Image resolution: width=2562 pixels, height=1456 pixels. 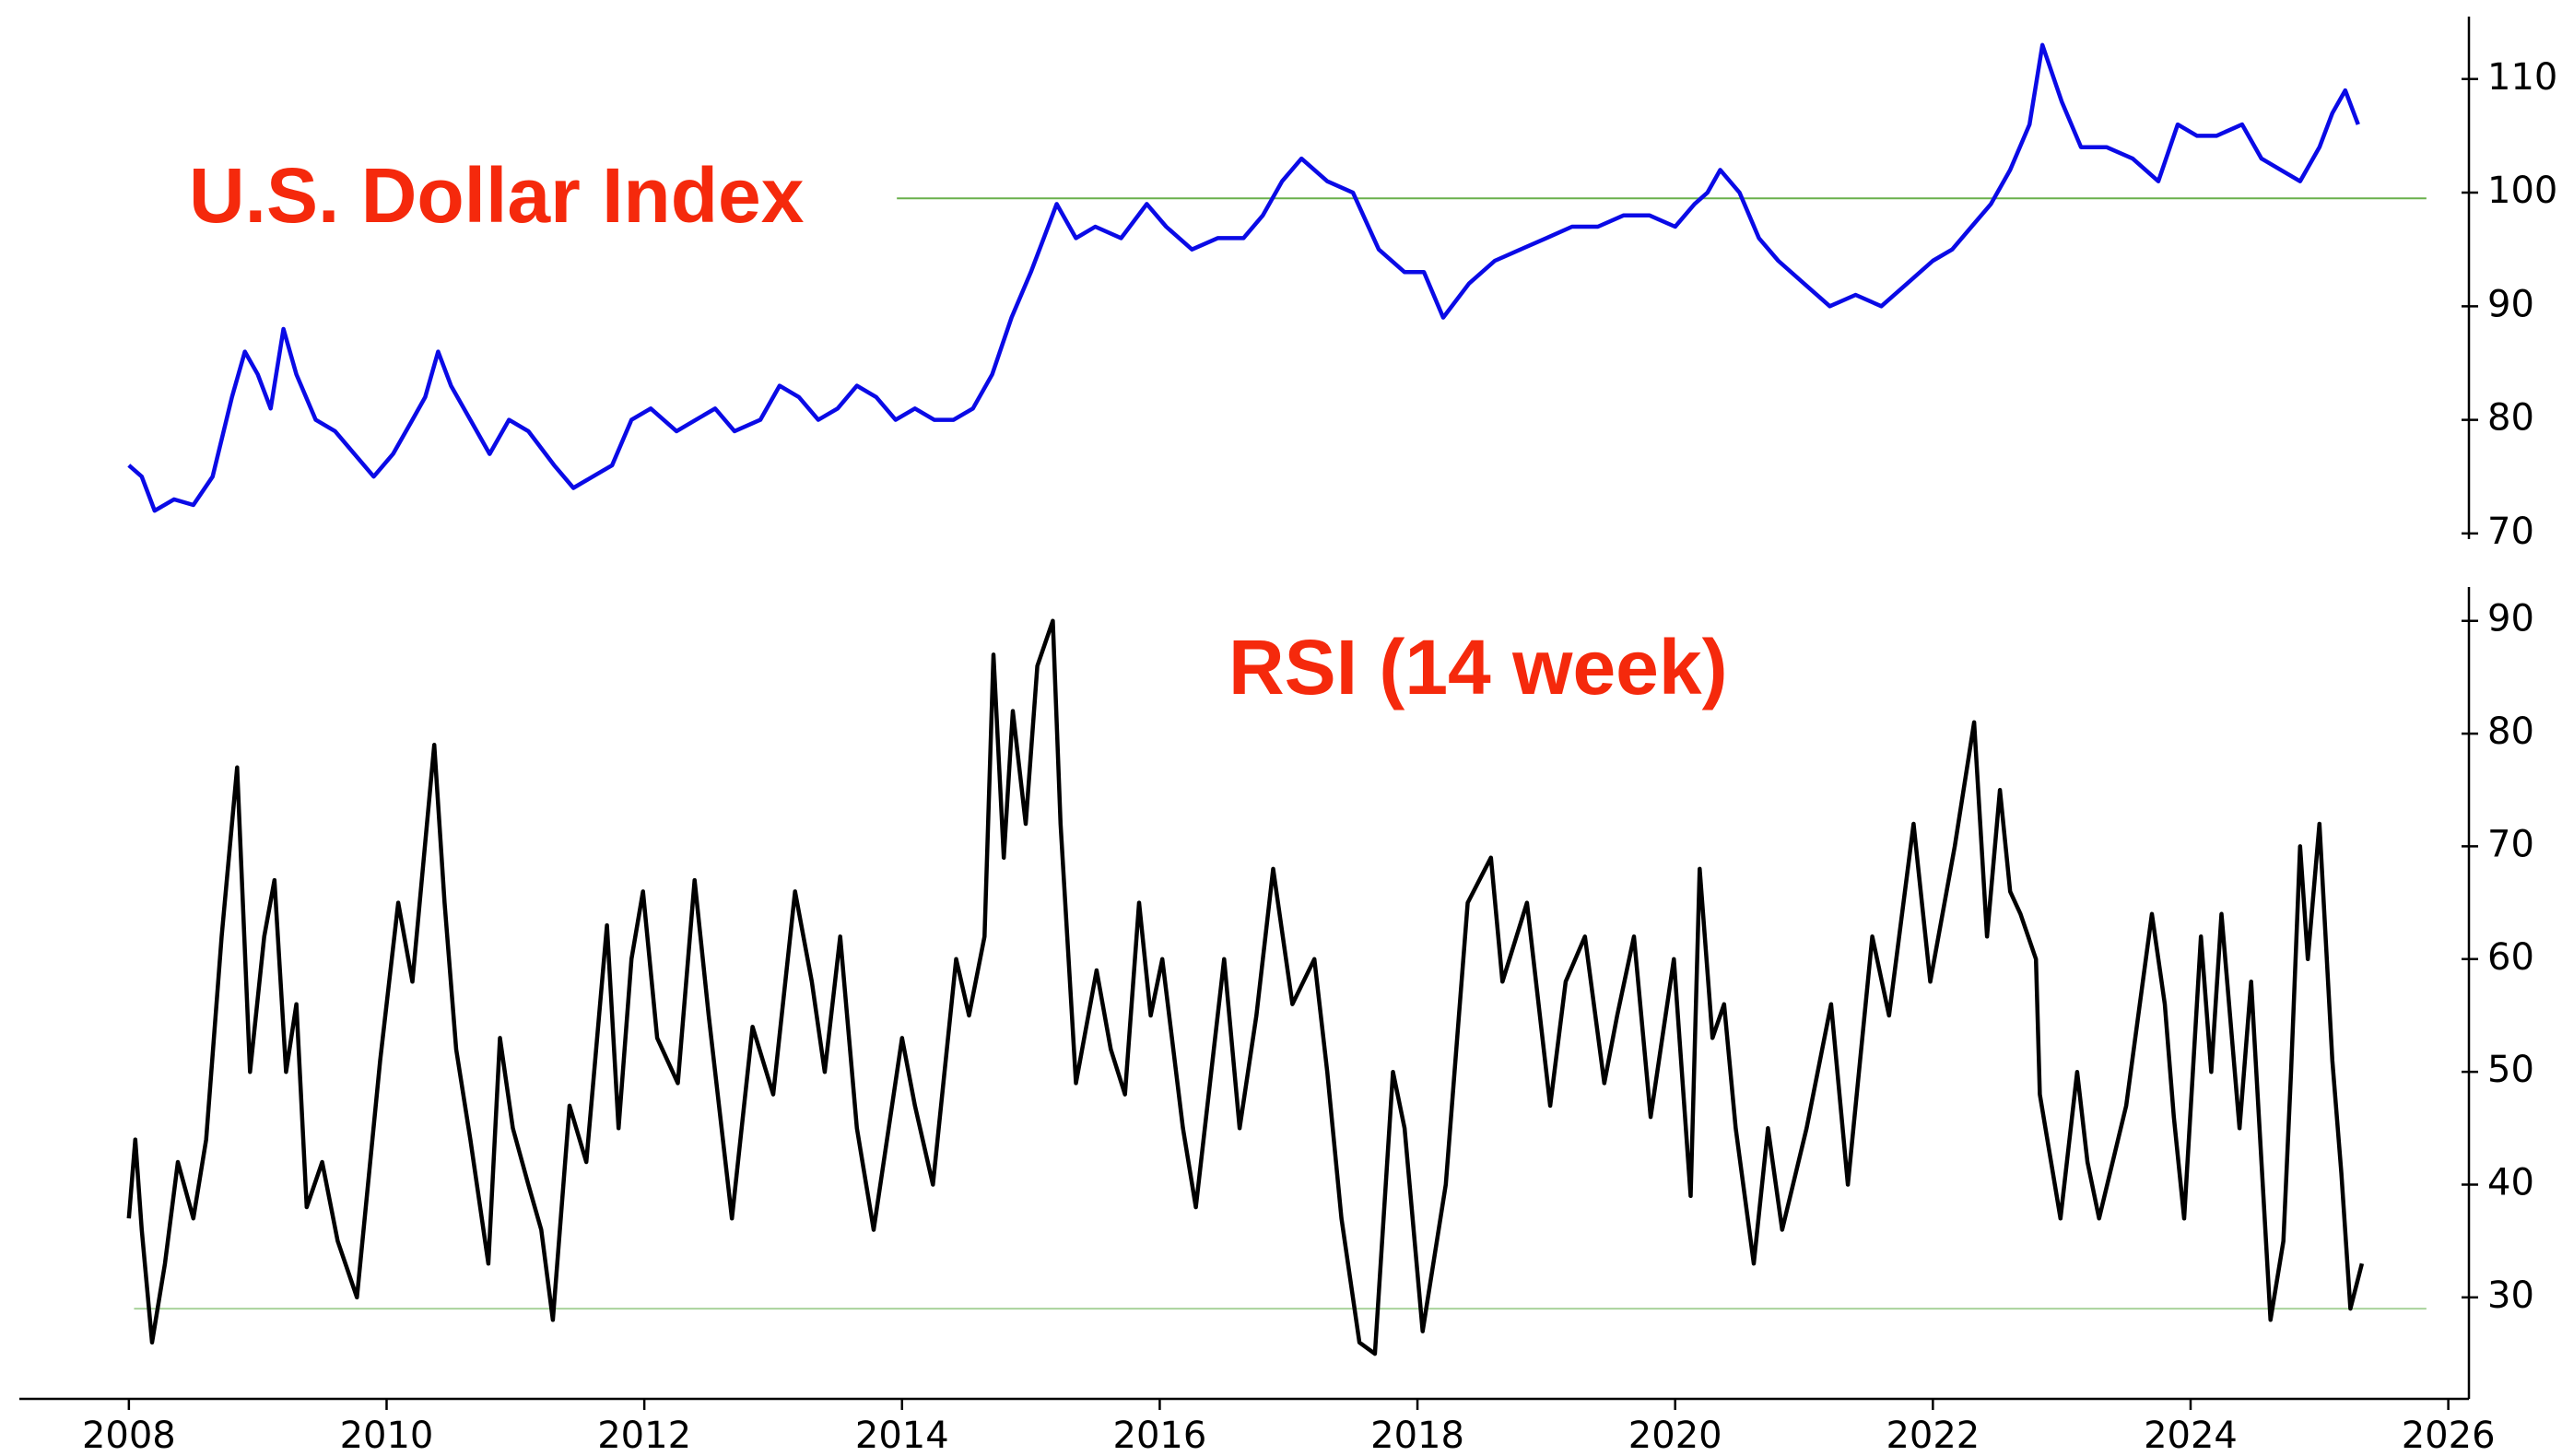 I want to click on x-tick-label: 2022, so click(x=1933, y=1435).